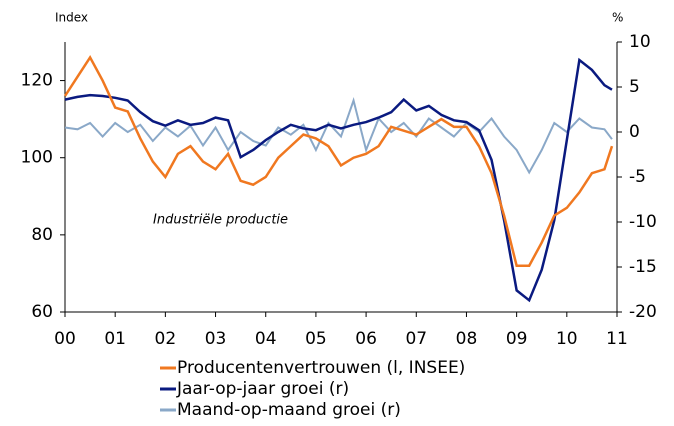  I want to click on y2-tick-label: -20, so click(643, 312).